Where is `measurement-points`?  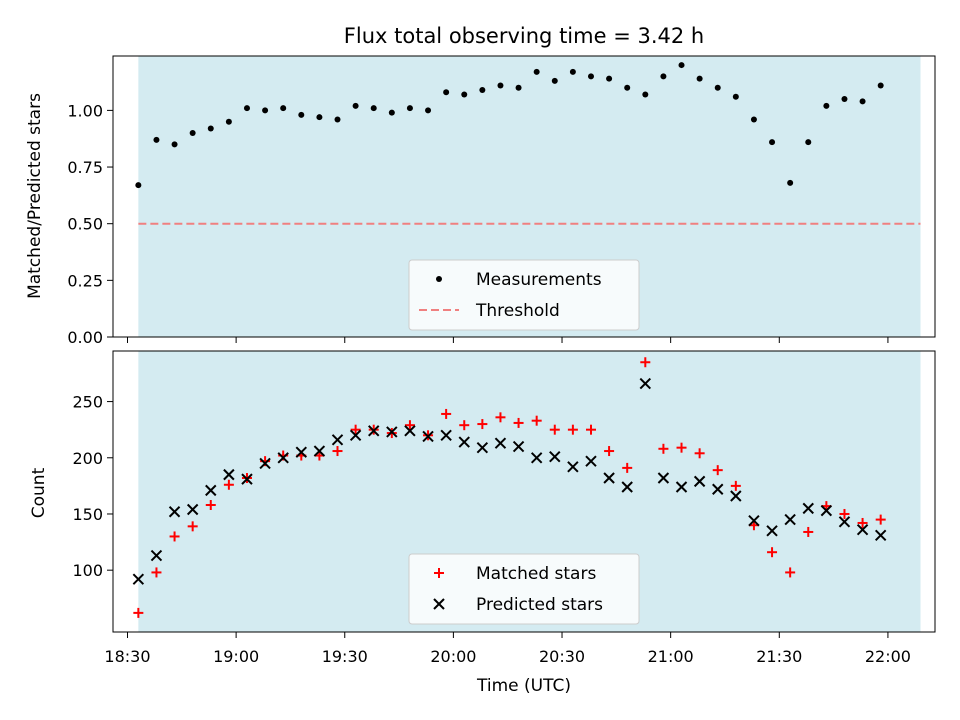 measurement-points is located at coordinates (509, 125).